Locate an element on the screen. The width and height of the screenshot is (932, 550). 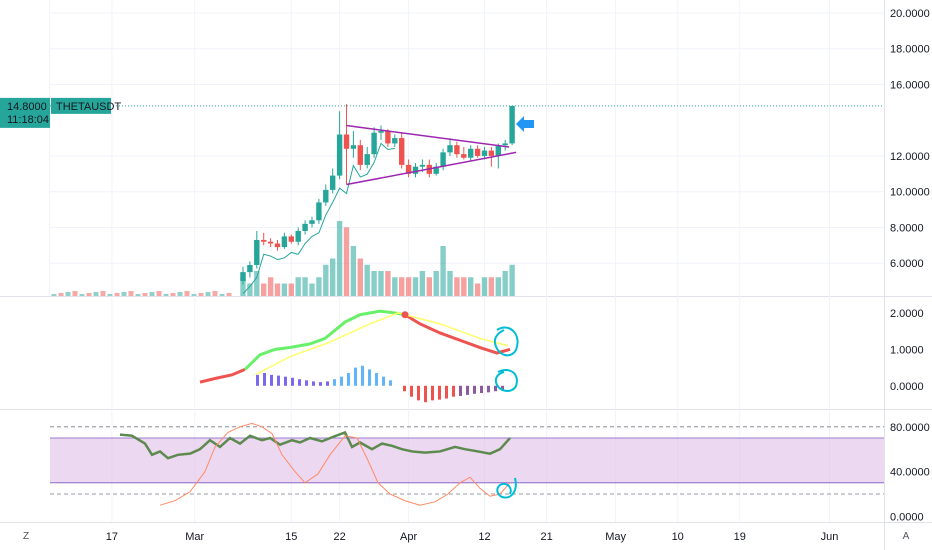
auto-scale-right-button: A is located at coordinates (906, 536).